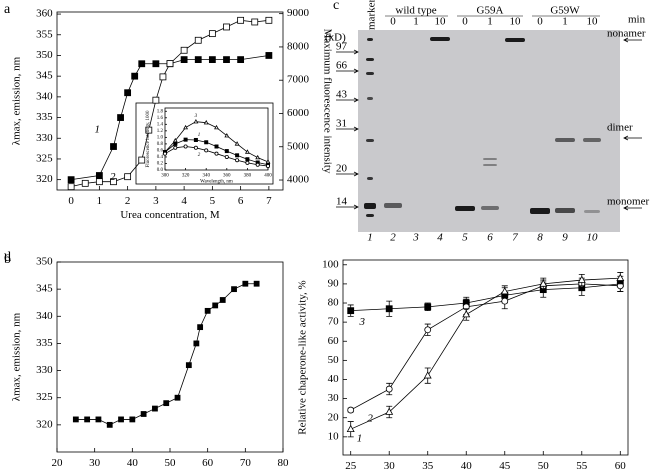 Image resolution: width=655 pixels, height=473 pixels. I want to click on y-tick-label: 90, so click(334, 283).